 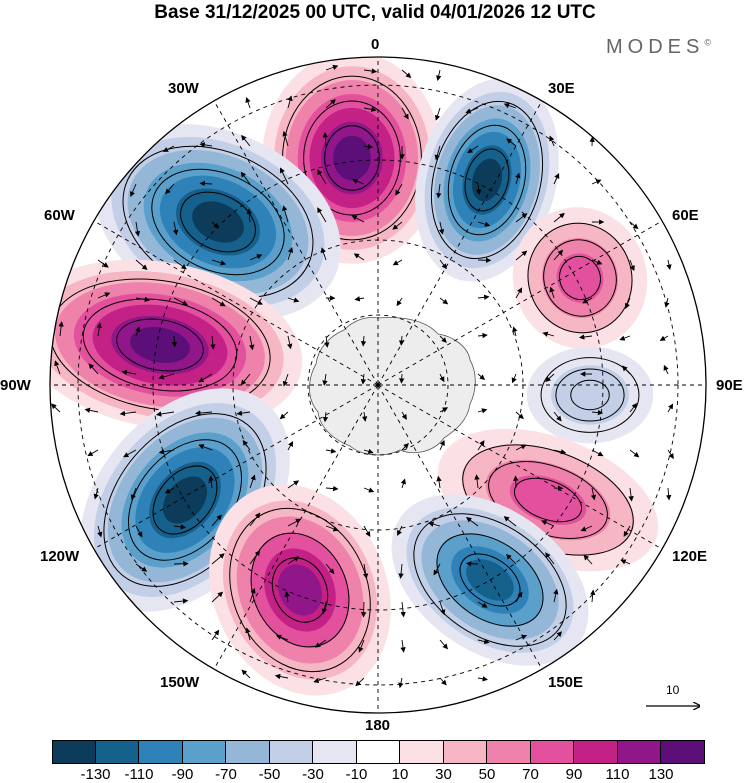 I want to click on colorbar-tick-label: 110, so click(x=617, y=774).